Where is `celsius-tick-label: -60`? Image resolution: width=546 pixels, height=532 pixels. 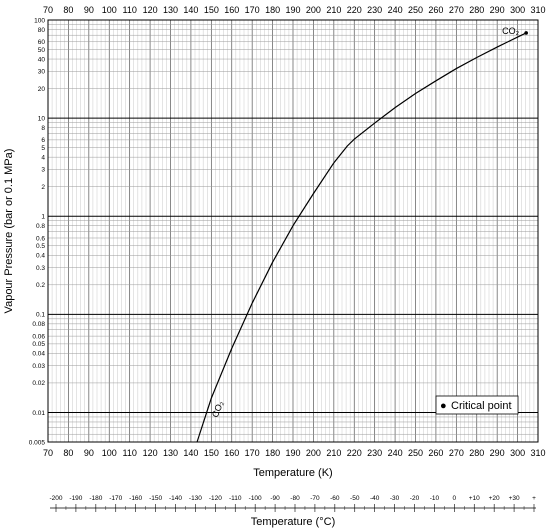 celsius-tick-label: -60 is located at coordinates (335, 498).